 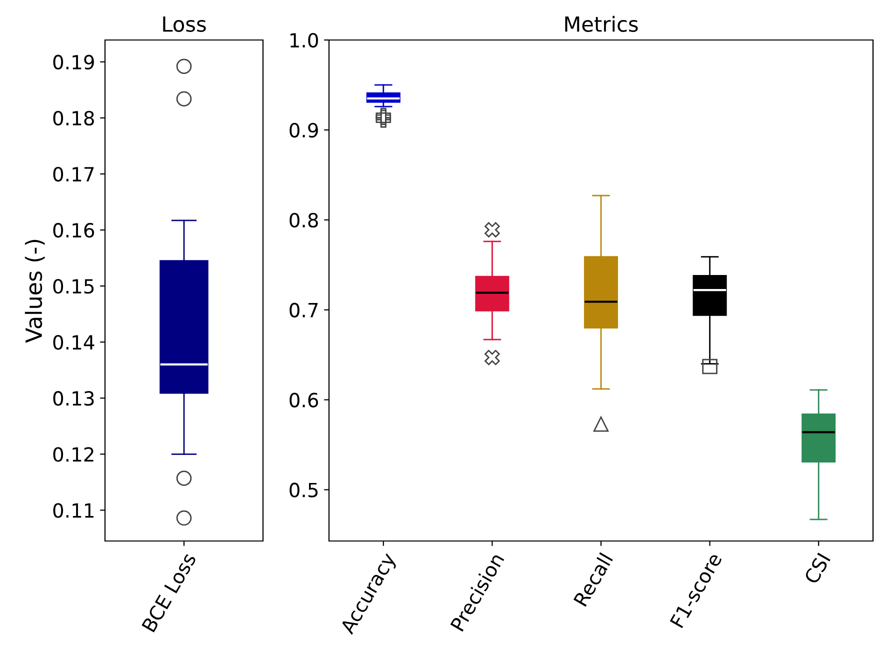 What do you see at coordinates (34, 291) in the screenshot?
I see `y-axis-title: Values (-)` at bounding box center [34, 291].